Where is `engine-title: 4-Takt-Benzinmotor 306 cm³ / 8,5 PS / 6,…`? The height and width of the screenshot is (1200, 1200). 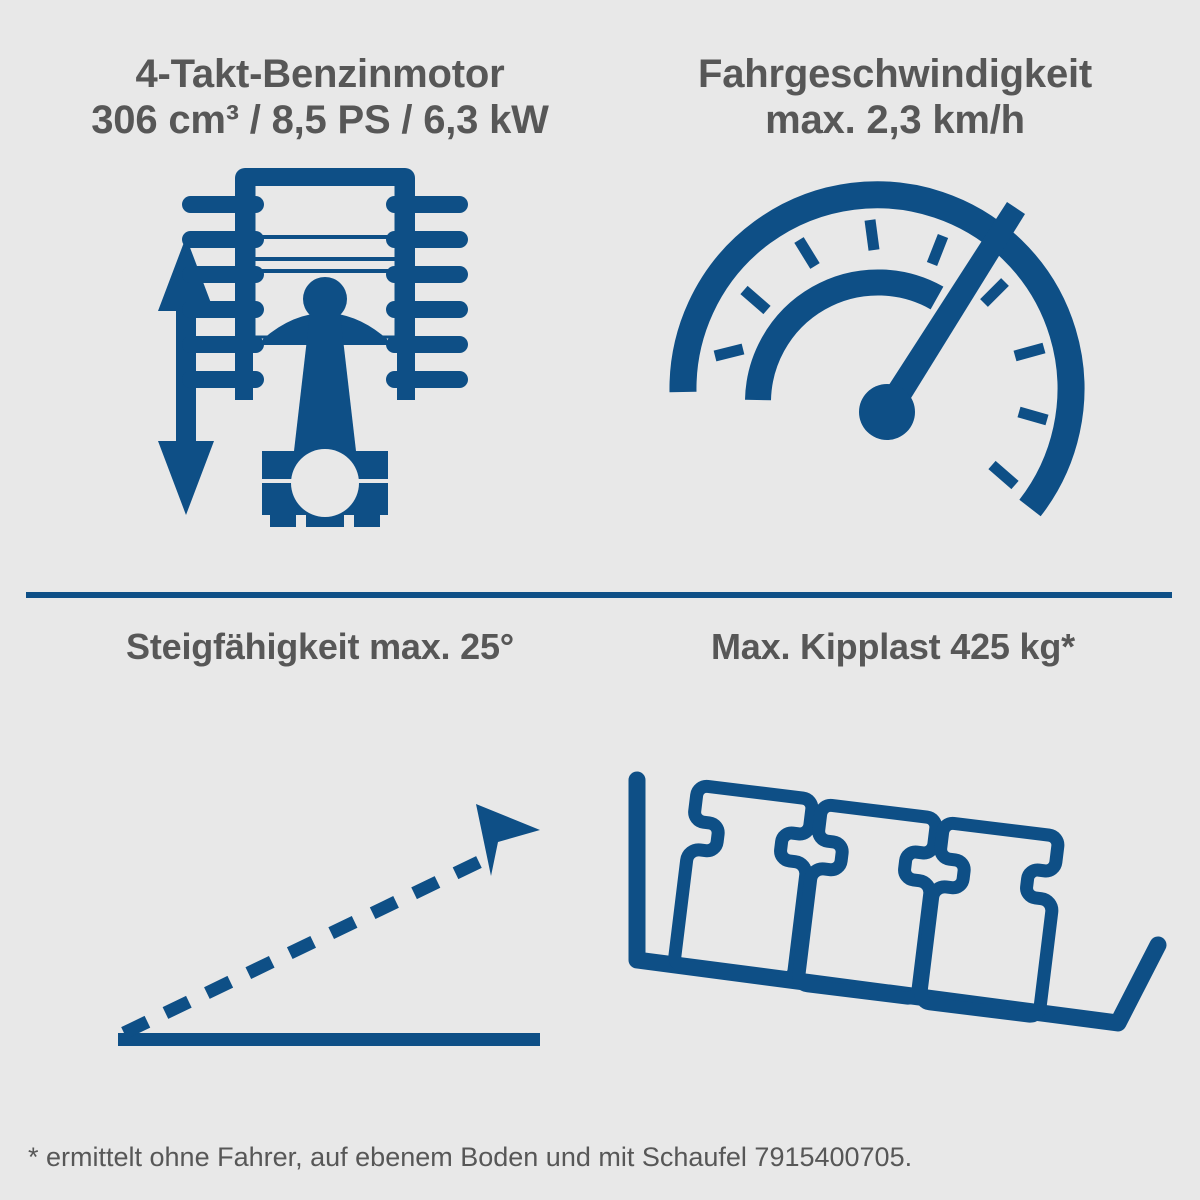
engine-title: 4-Takt-Benzinmotor 306 cm³ / 8,5 PS / 6,… is located at coordinates (320, 97).